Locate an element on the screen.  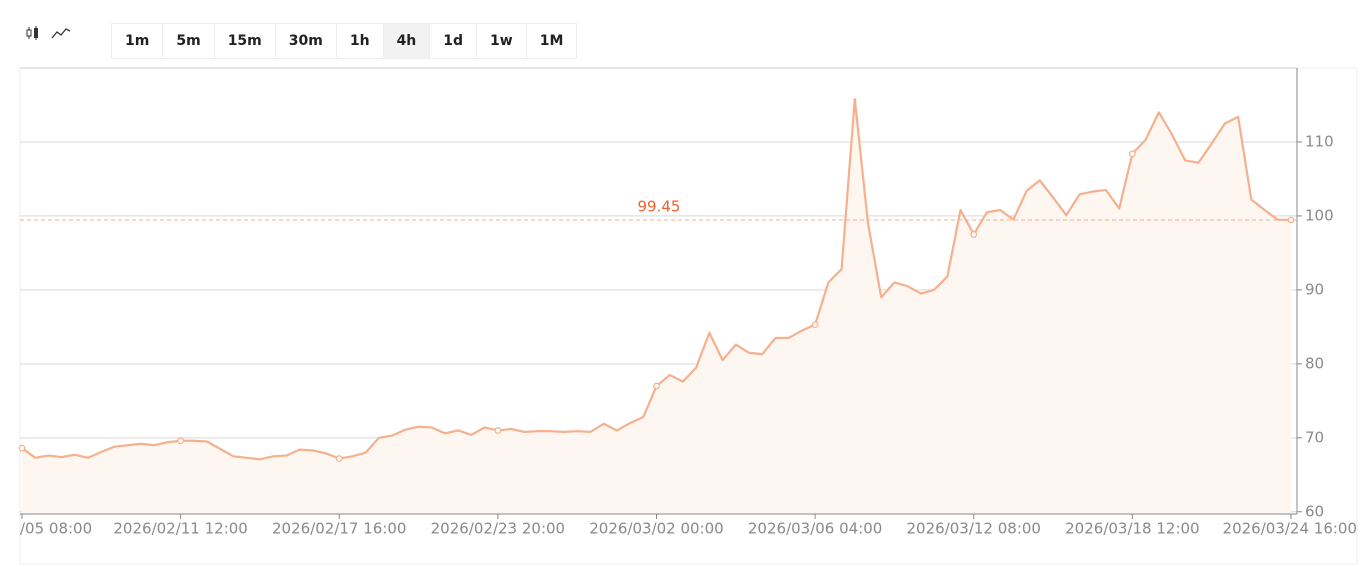
interval-button: 15m is located at coordinates (245, 41).